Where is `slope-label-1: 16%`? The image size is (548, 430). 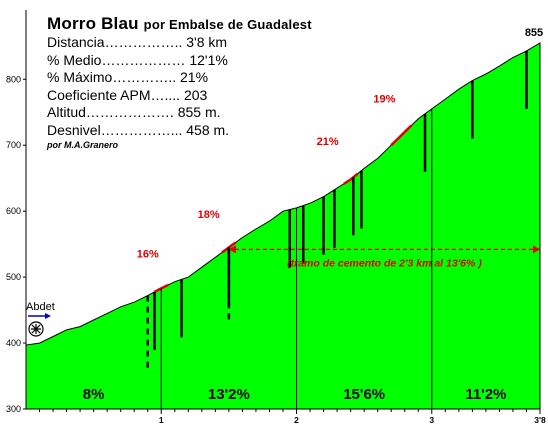
slope-label-1: 16% is located at coordinates (148, 254).